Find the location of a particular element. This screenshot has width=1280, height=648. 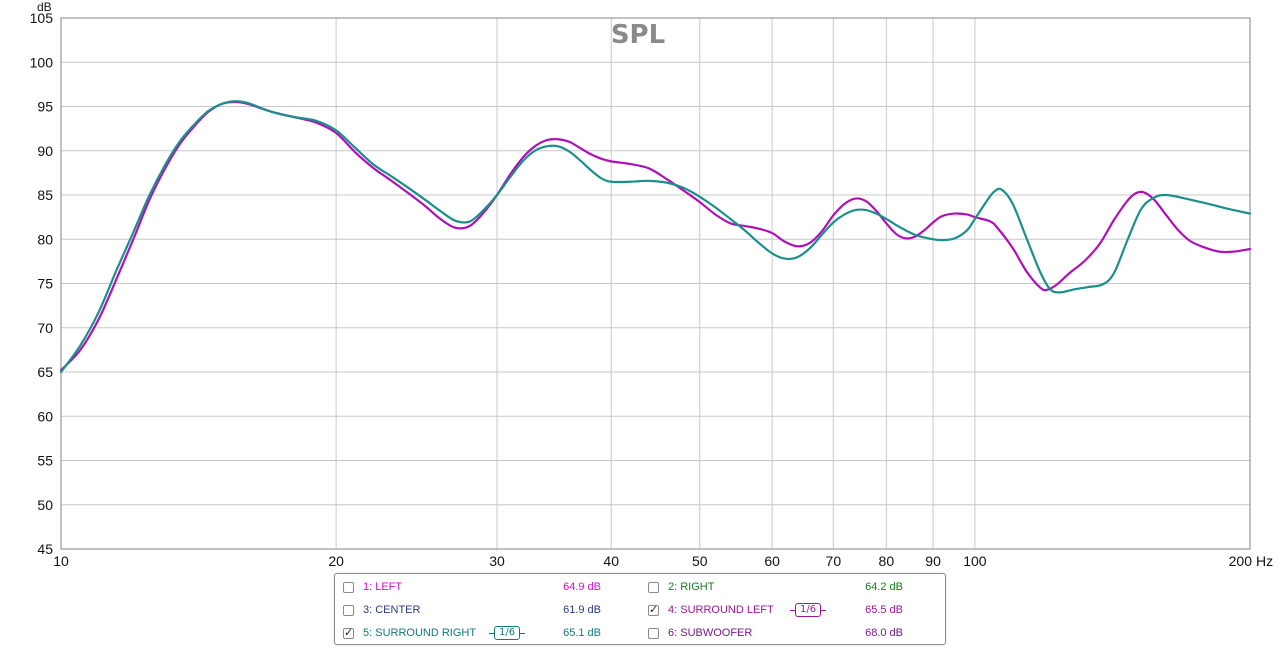

x-tick-label-90: 90 is located at coordinates (933, 561).